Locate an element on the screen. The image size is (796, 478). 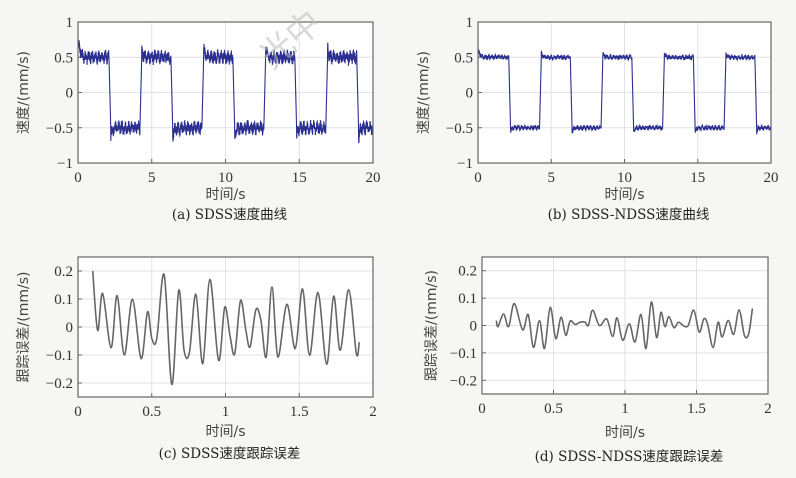
panel-caption: (a) SDSS速度曲线 is located at coordinates (229, 215).